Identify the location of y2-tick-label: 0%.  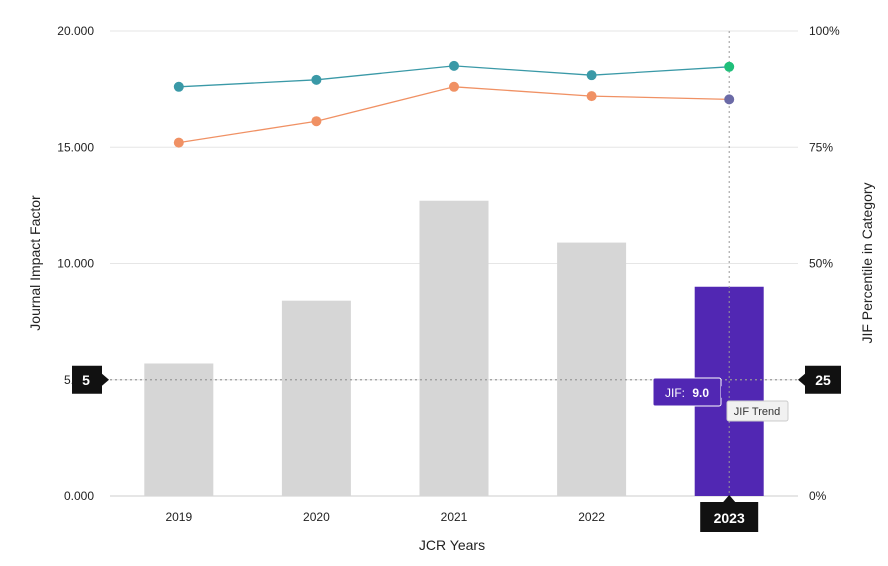
(818, 496).